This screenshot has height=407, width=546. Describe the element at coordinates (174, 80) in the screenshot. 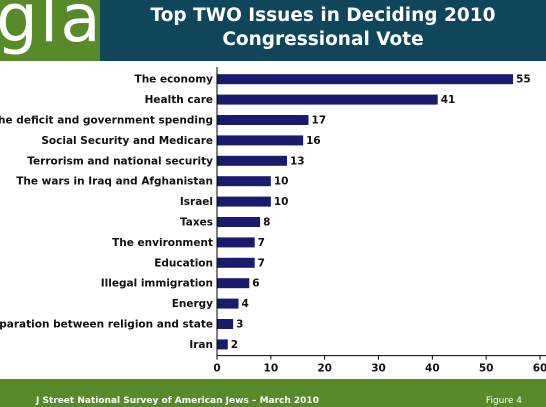

I see `category-label: The economy` at that location.